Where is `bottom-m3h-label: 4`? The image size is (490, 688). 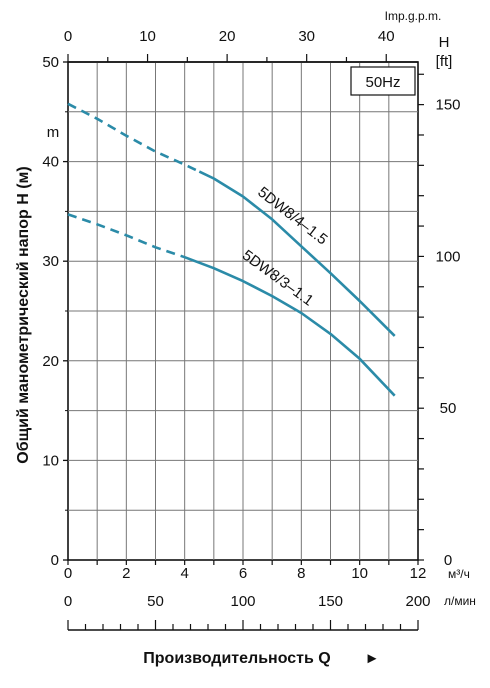 bottom-m3h-label: 4 is located at coordinates (184, 573).